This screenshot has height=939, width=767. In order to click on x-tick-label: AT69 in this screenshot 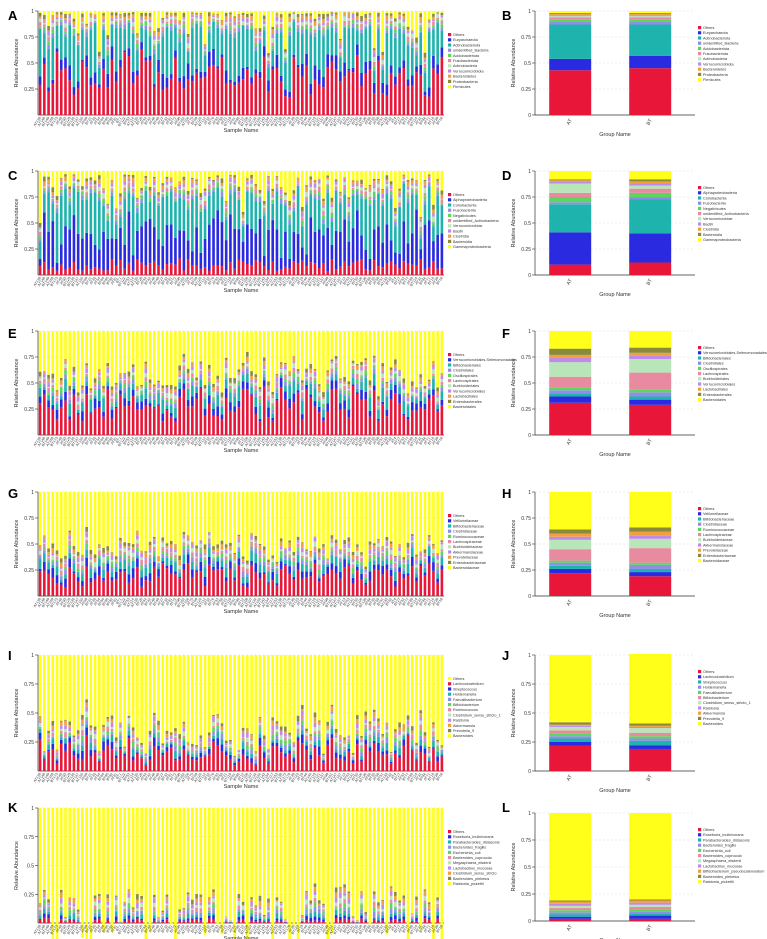, I will do `click(84, 280)`.